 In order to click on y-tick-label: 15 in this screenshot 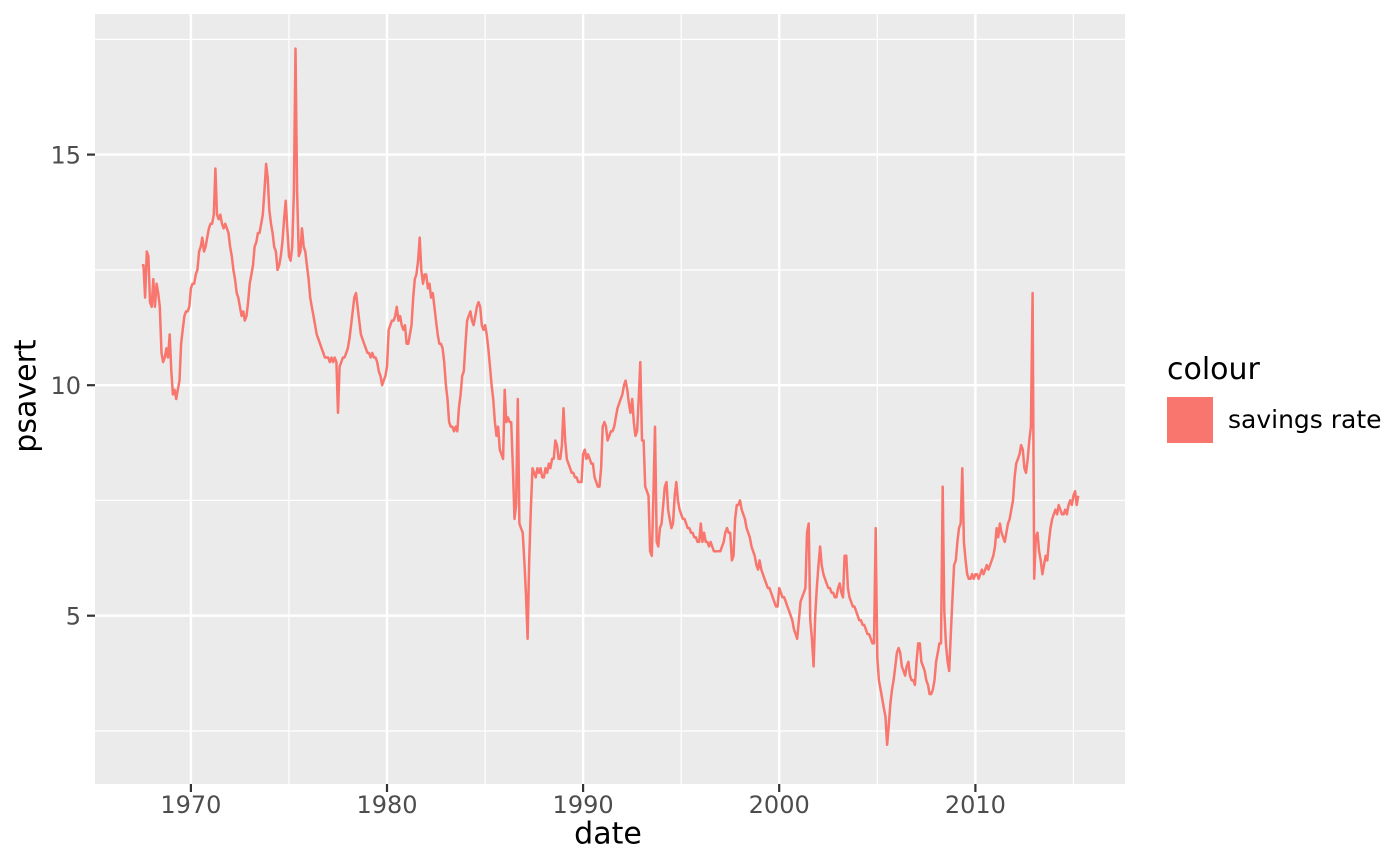, I will do `click(65, 156)`.